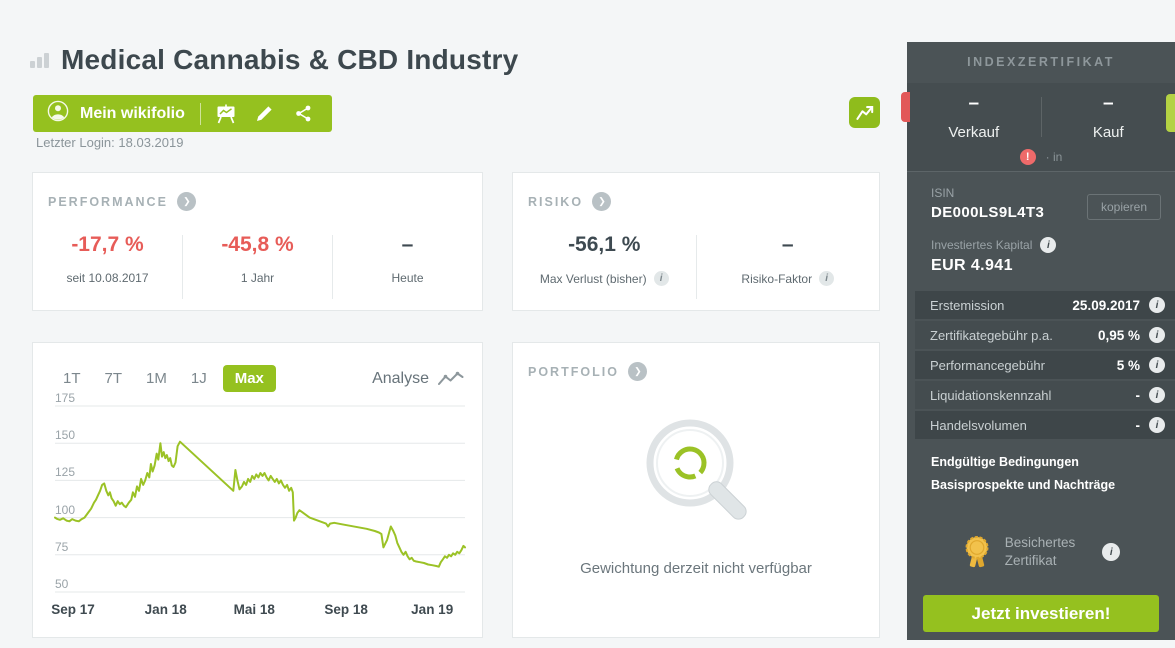 Image resolution: width=1175 pixels, height=648 pixels. I want to click on performance-label: 1 Jahr, so click(257, 278).